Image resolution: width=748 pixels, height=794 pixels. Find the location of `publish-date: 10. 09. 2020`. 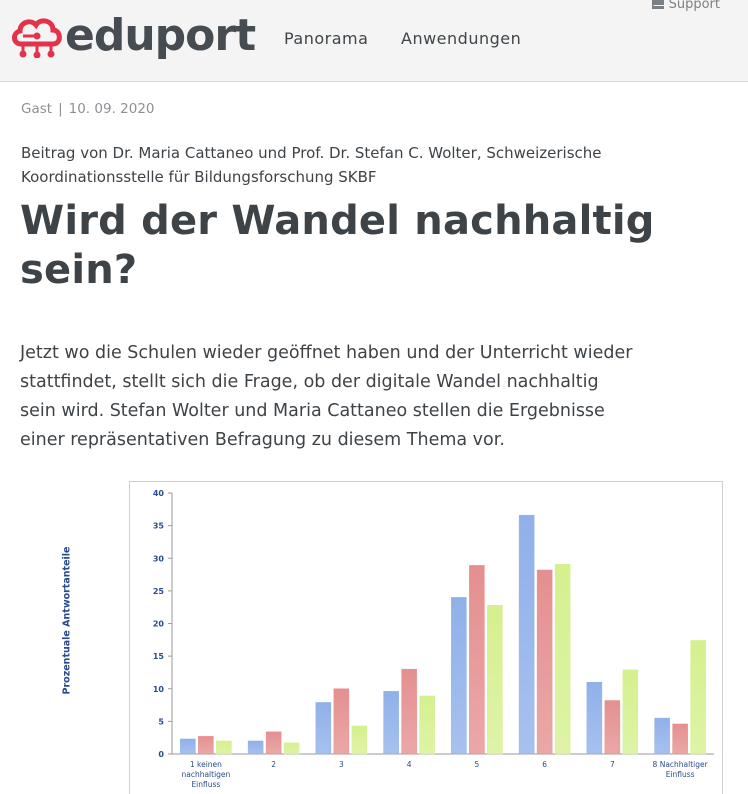

publish-date: 10. 09. 2020 is located at coordinates (111, 109).